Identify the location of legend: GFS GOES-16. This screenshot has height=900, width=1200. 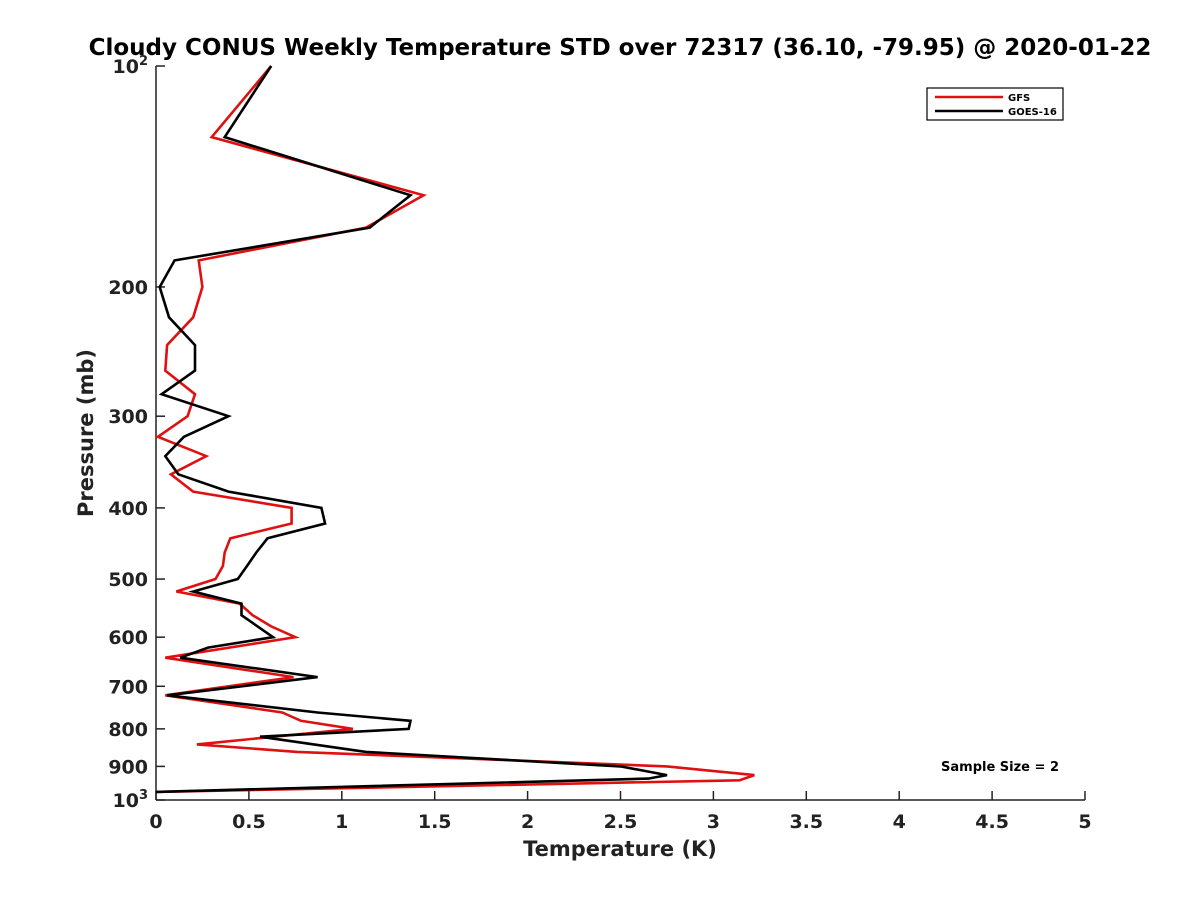
(995, 104).